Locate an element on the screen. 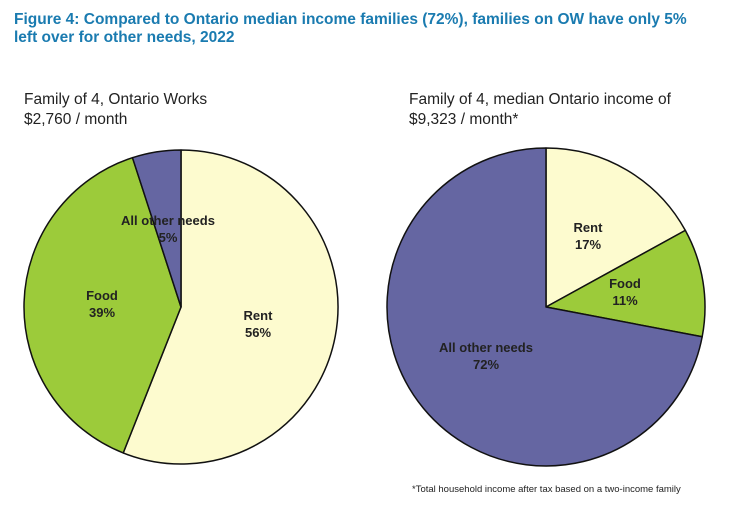 Image resolution: width=735 pixels, height=529 pixels. left-label-food: Food is located at coordinates (102, 295).